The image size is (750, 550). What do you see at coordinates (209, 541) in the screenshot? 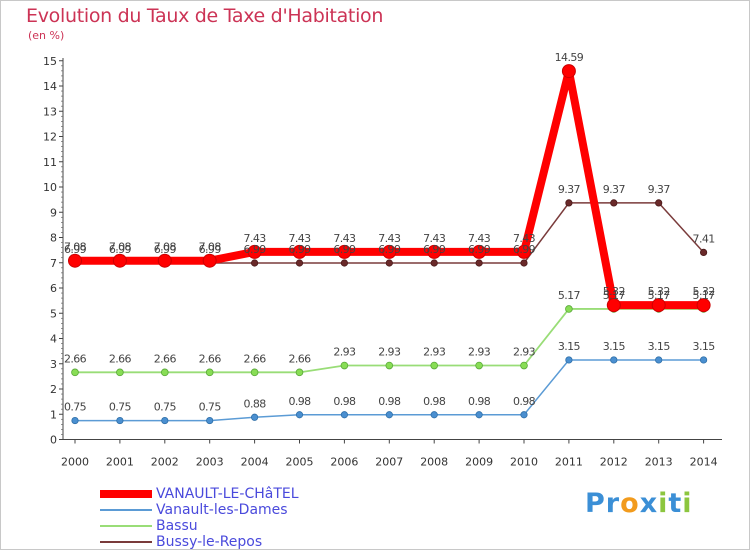
I see `legend-label: Bussy-le-Repos` at bounding box center [209, 541].